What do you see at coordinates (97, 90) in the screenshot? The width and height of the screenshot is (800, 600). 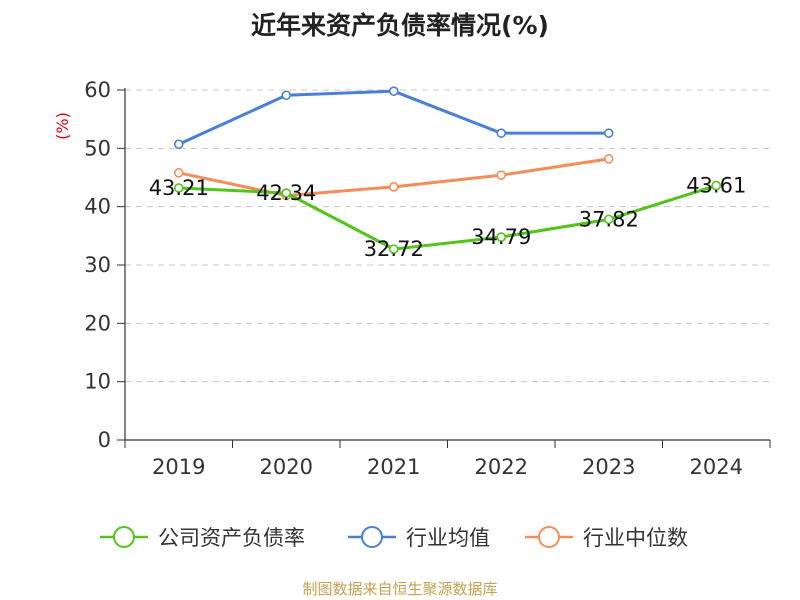 I see `y-tick-label-60: 60` at bounding box center [97, 90].